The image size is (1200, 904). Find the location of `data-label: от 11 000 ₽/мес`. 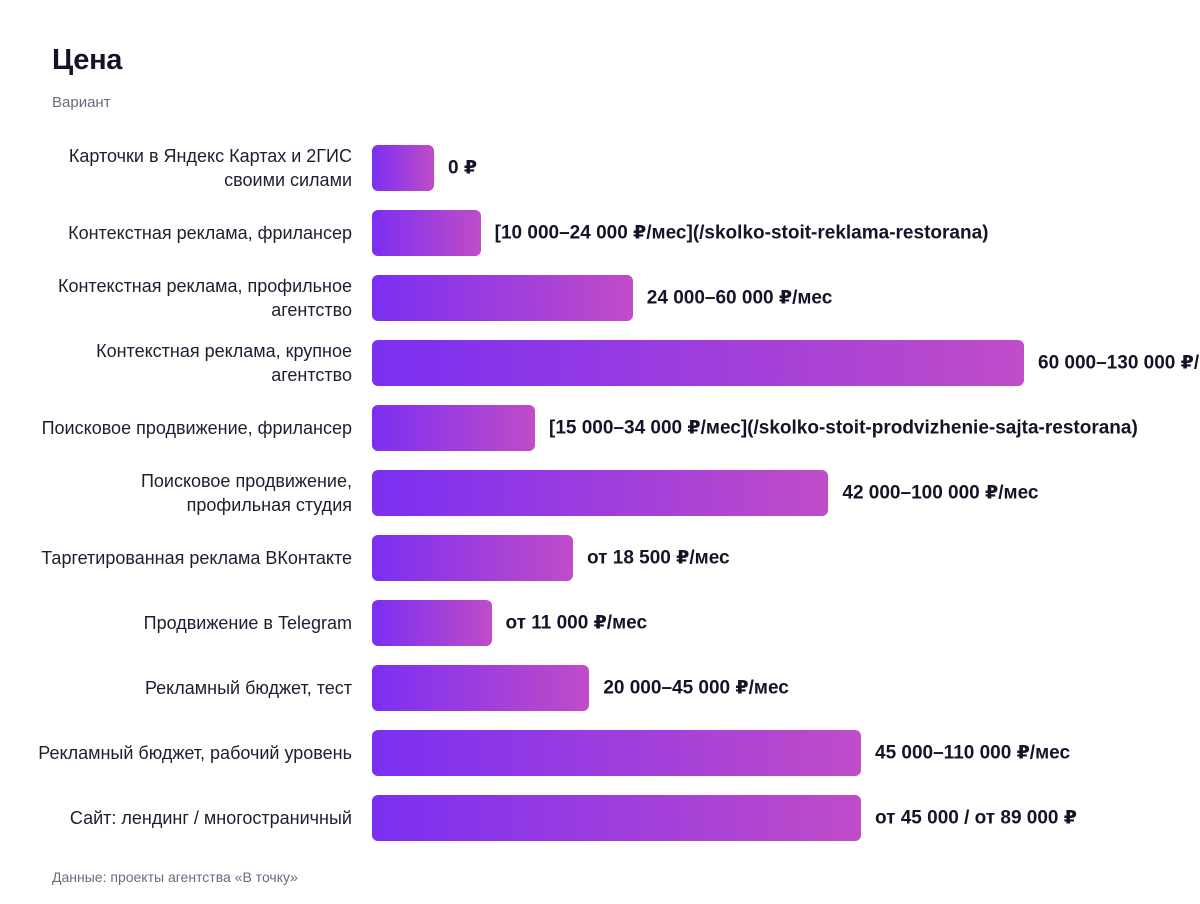

data-label: от 11 000 ₽/мес is located at coordinates (576, 623).